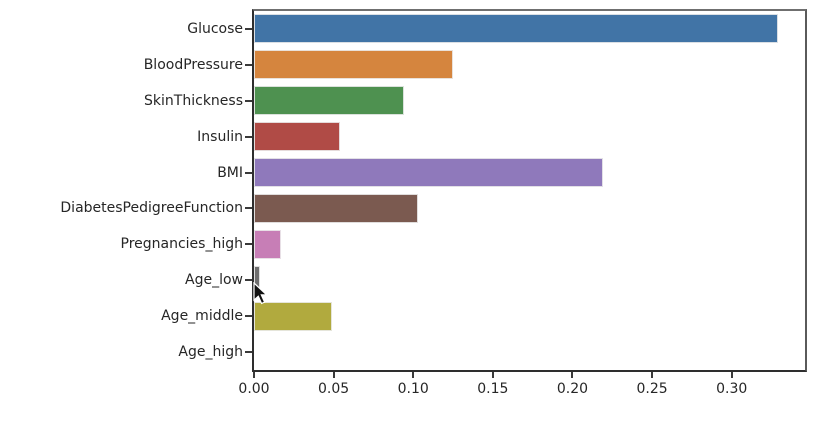 The image size is (828, 424). I want to click on y-tick-label: DiabetesPedigreeFunction, so click(151, 208).